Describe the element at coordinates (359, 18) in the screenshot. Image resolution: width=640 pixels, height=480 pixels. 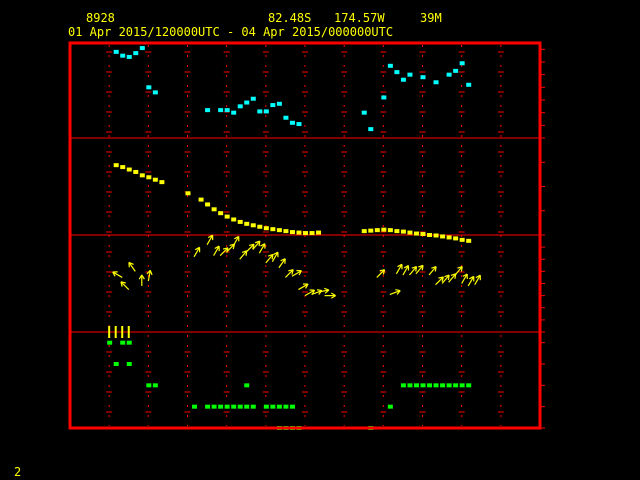
I see `station-lon: 174.57W` at that location.